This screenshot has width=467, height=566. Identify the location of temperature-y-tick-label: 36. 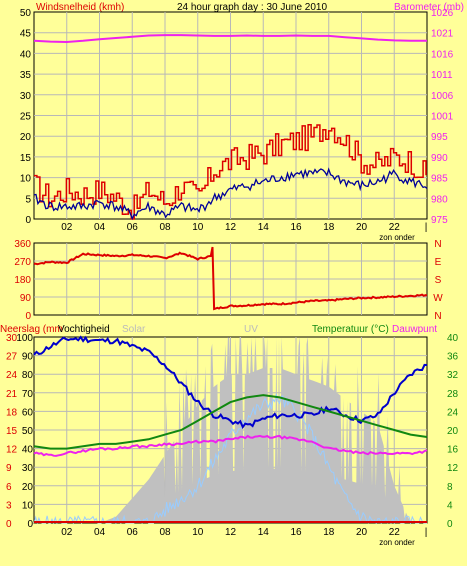
(453, 357).